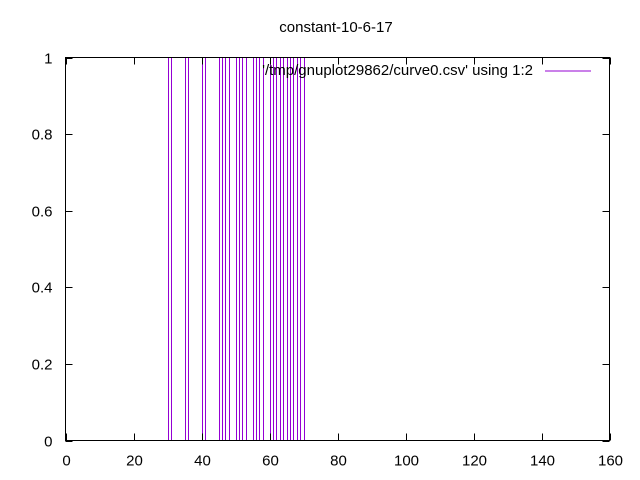  I want to click on y-tick-label: 0.4, so click(42, 288).